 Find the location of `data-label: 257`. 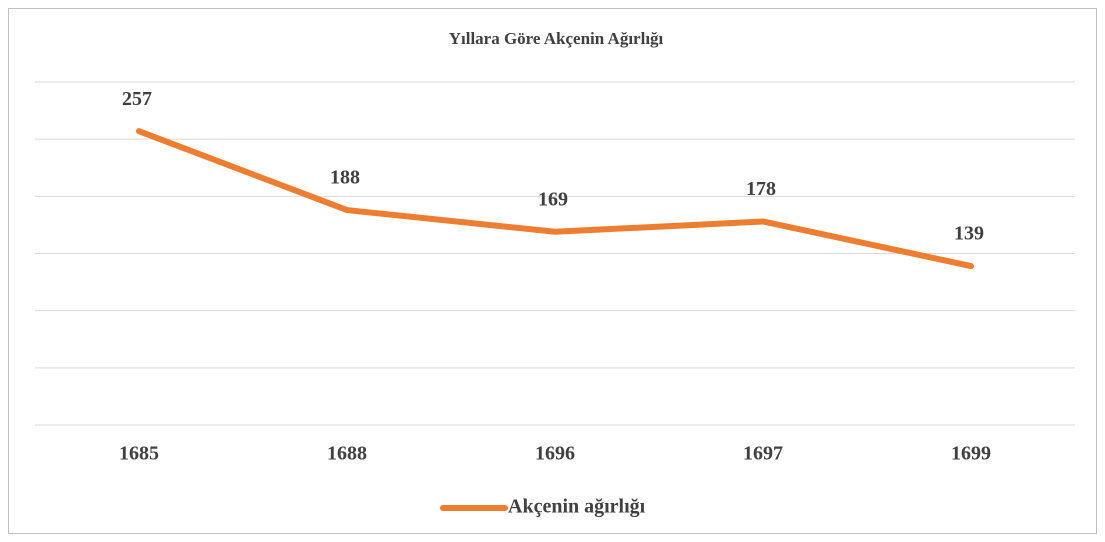

data-label: 257 is located at coordinates (137, 99).